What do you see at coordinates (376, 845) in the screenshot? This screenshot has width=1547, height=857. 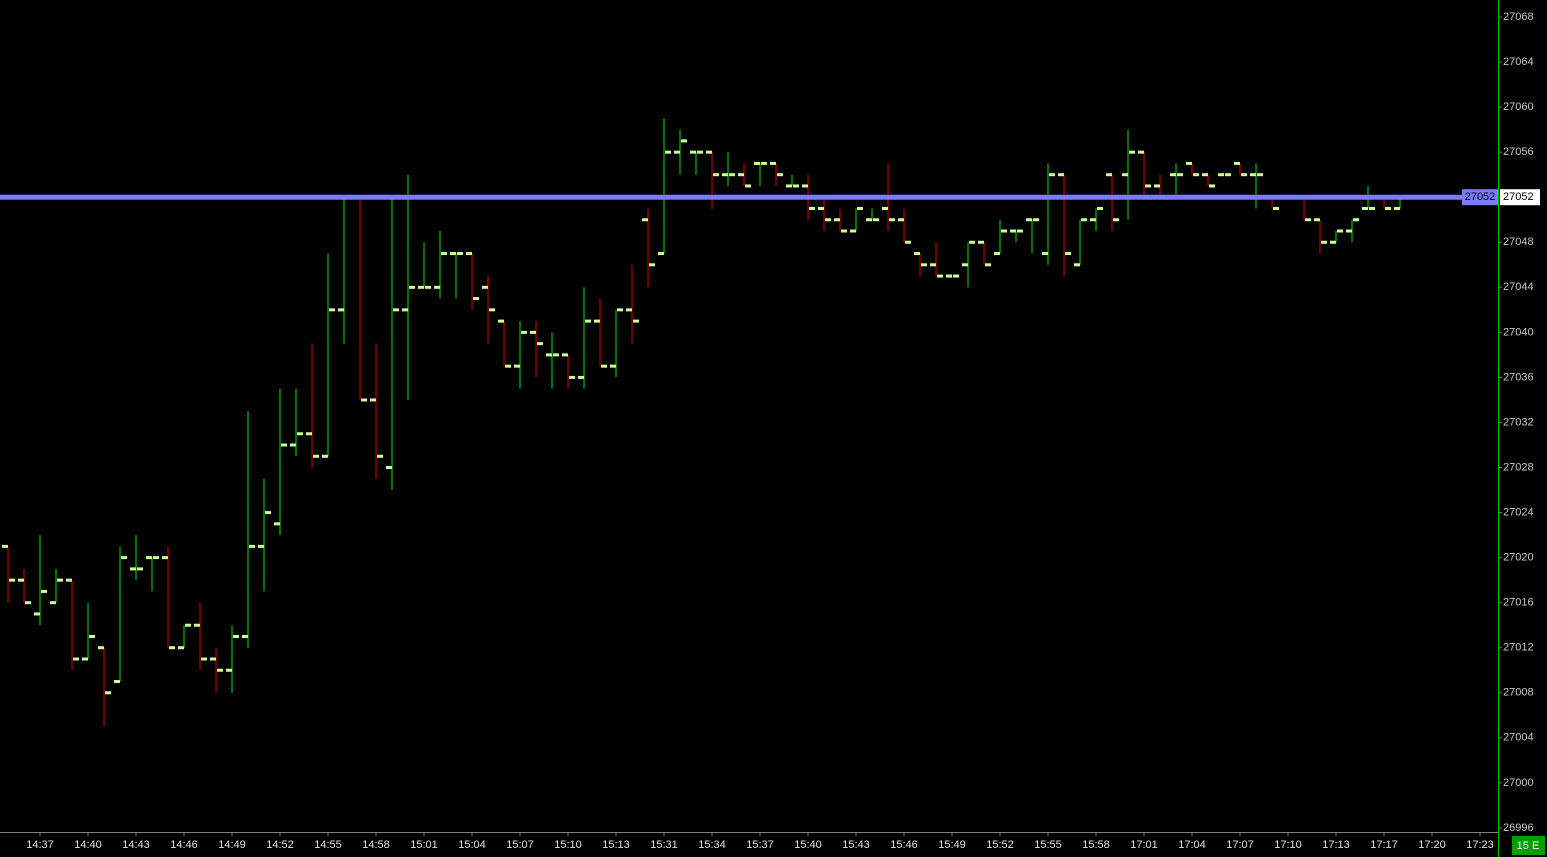 I see `x-tick-label: 14:58` at bounding box center [376, 845].